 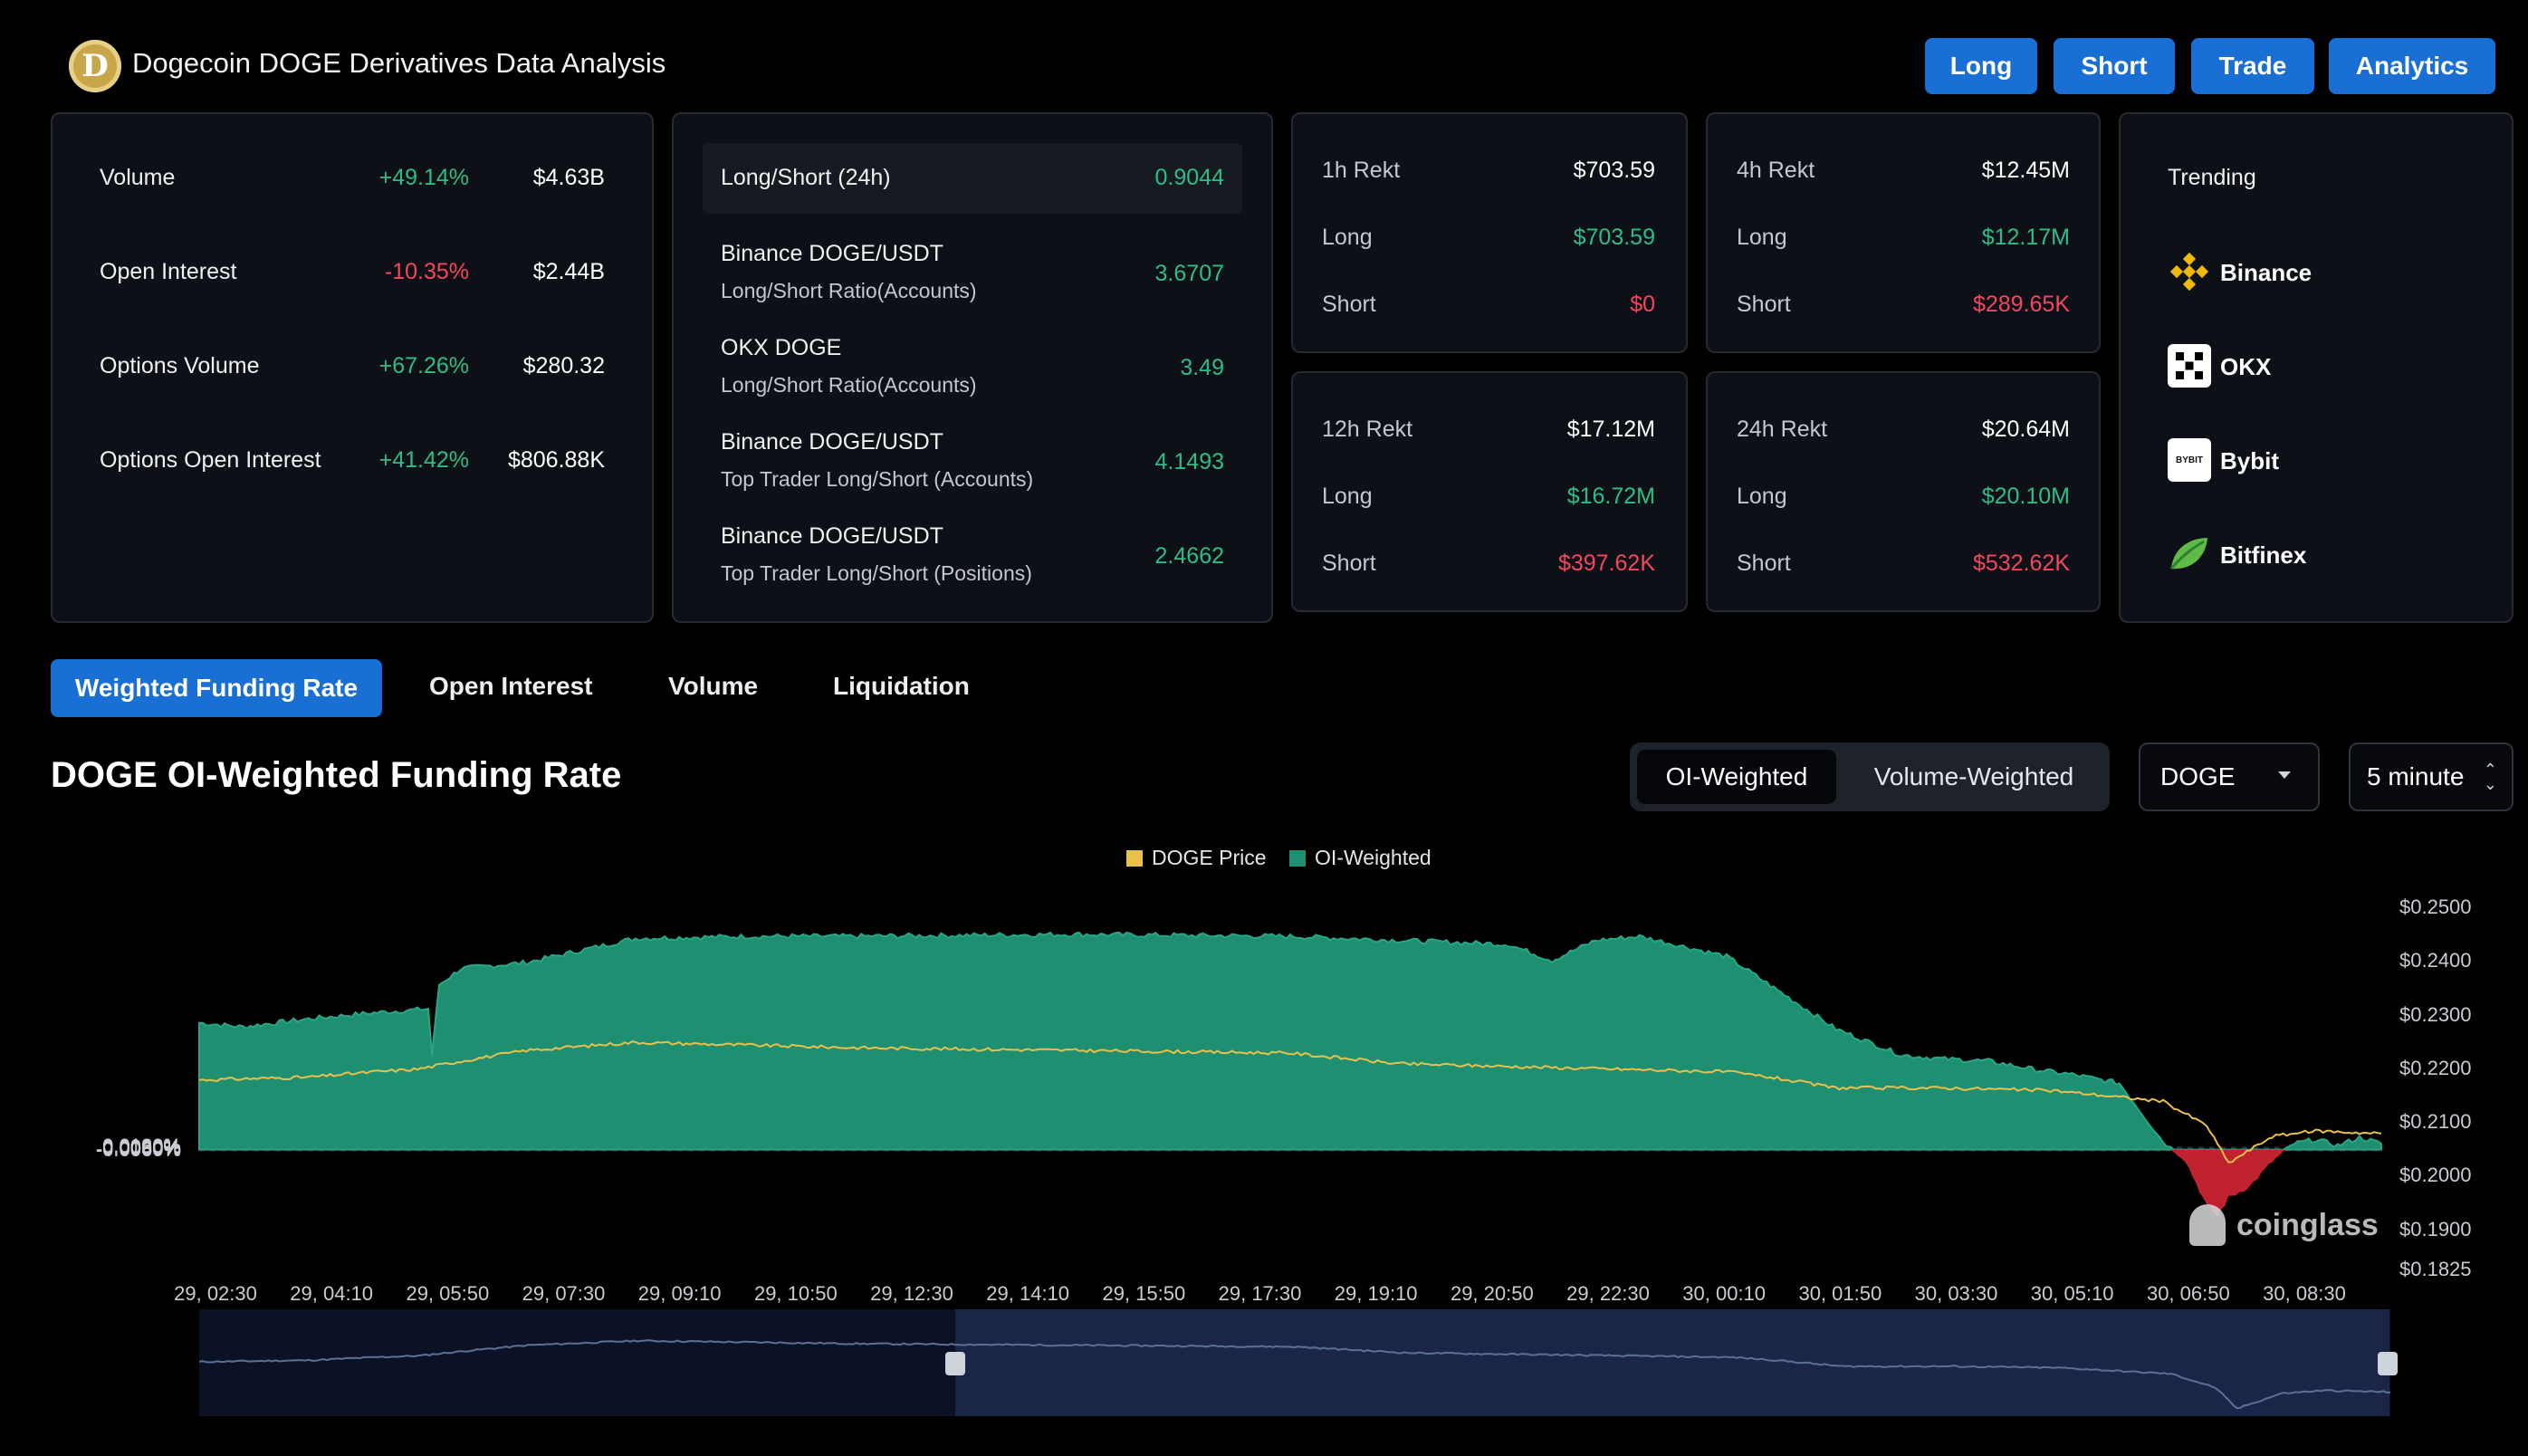 What do you see at coordinates (1189, 461) in the screenshot?
I see `ls-row-value: 4.1493` at bounding box center [1189, 461].